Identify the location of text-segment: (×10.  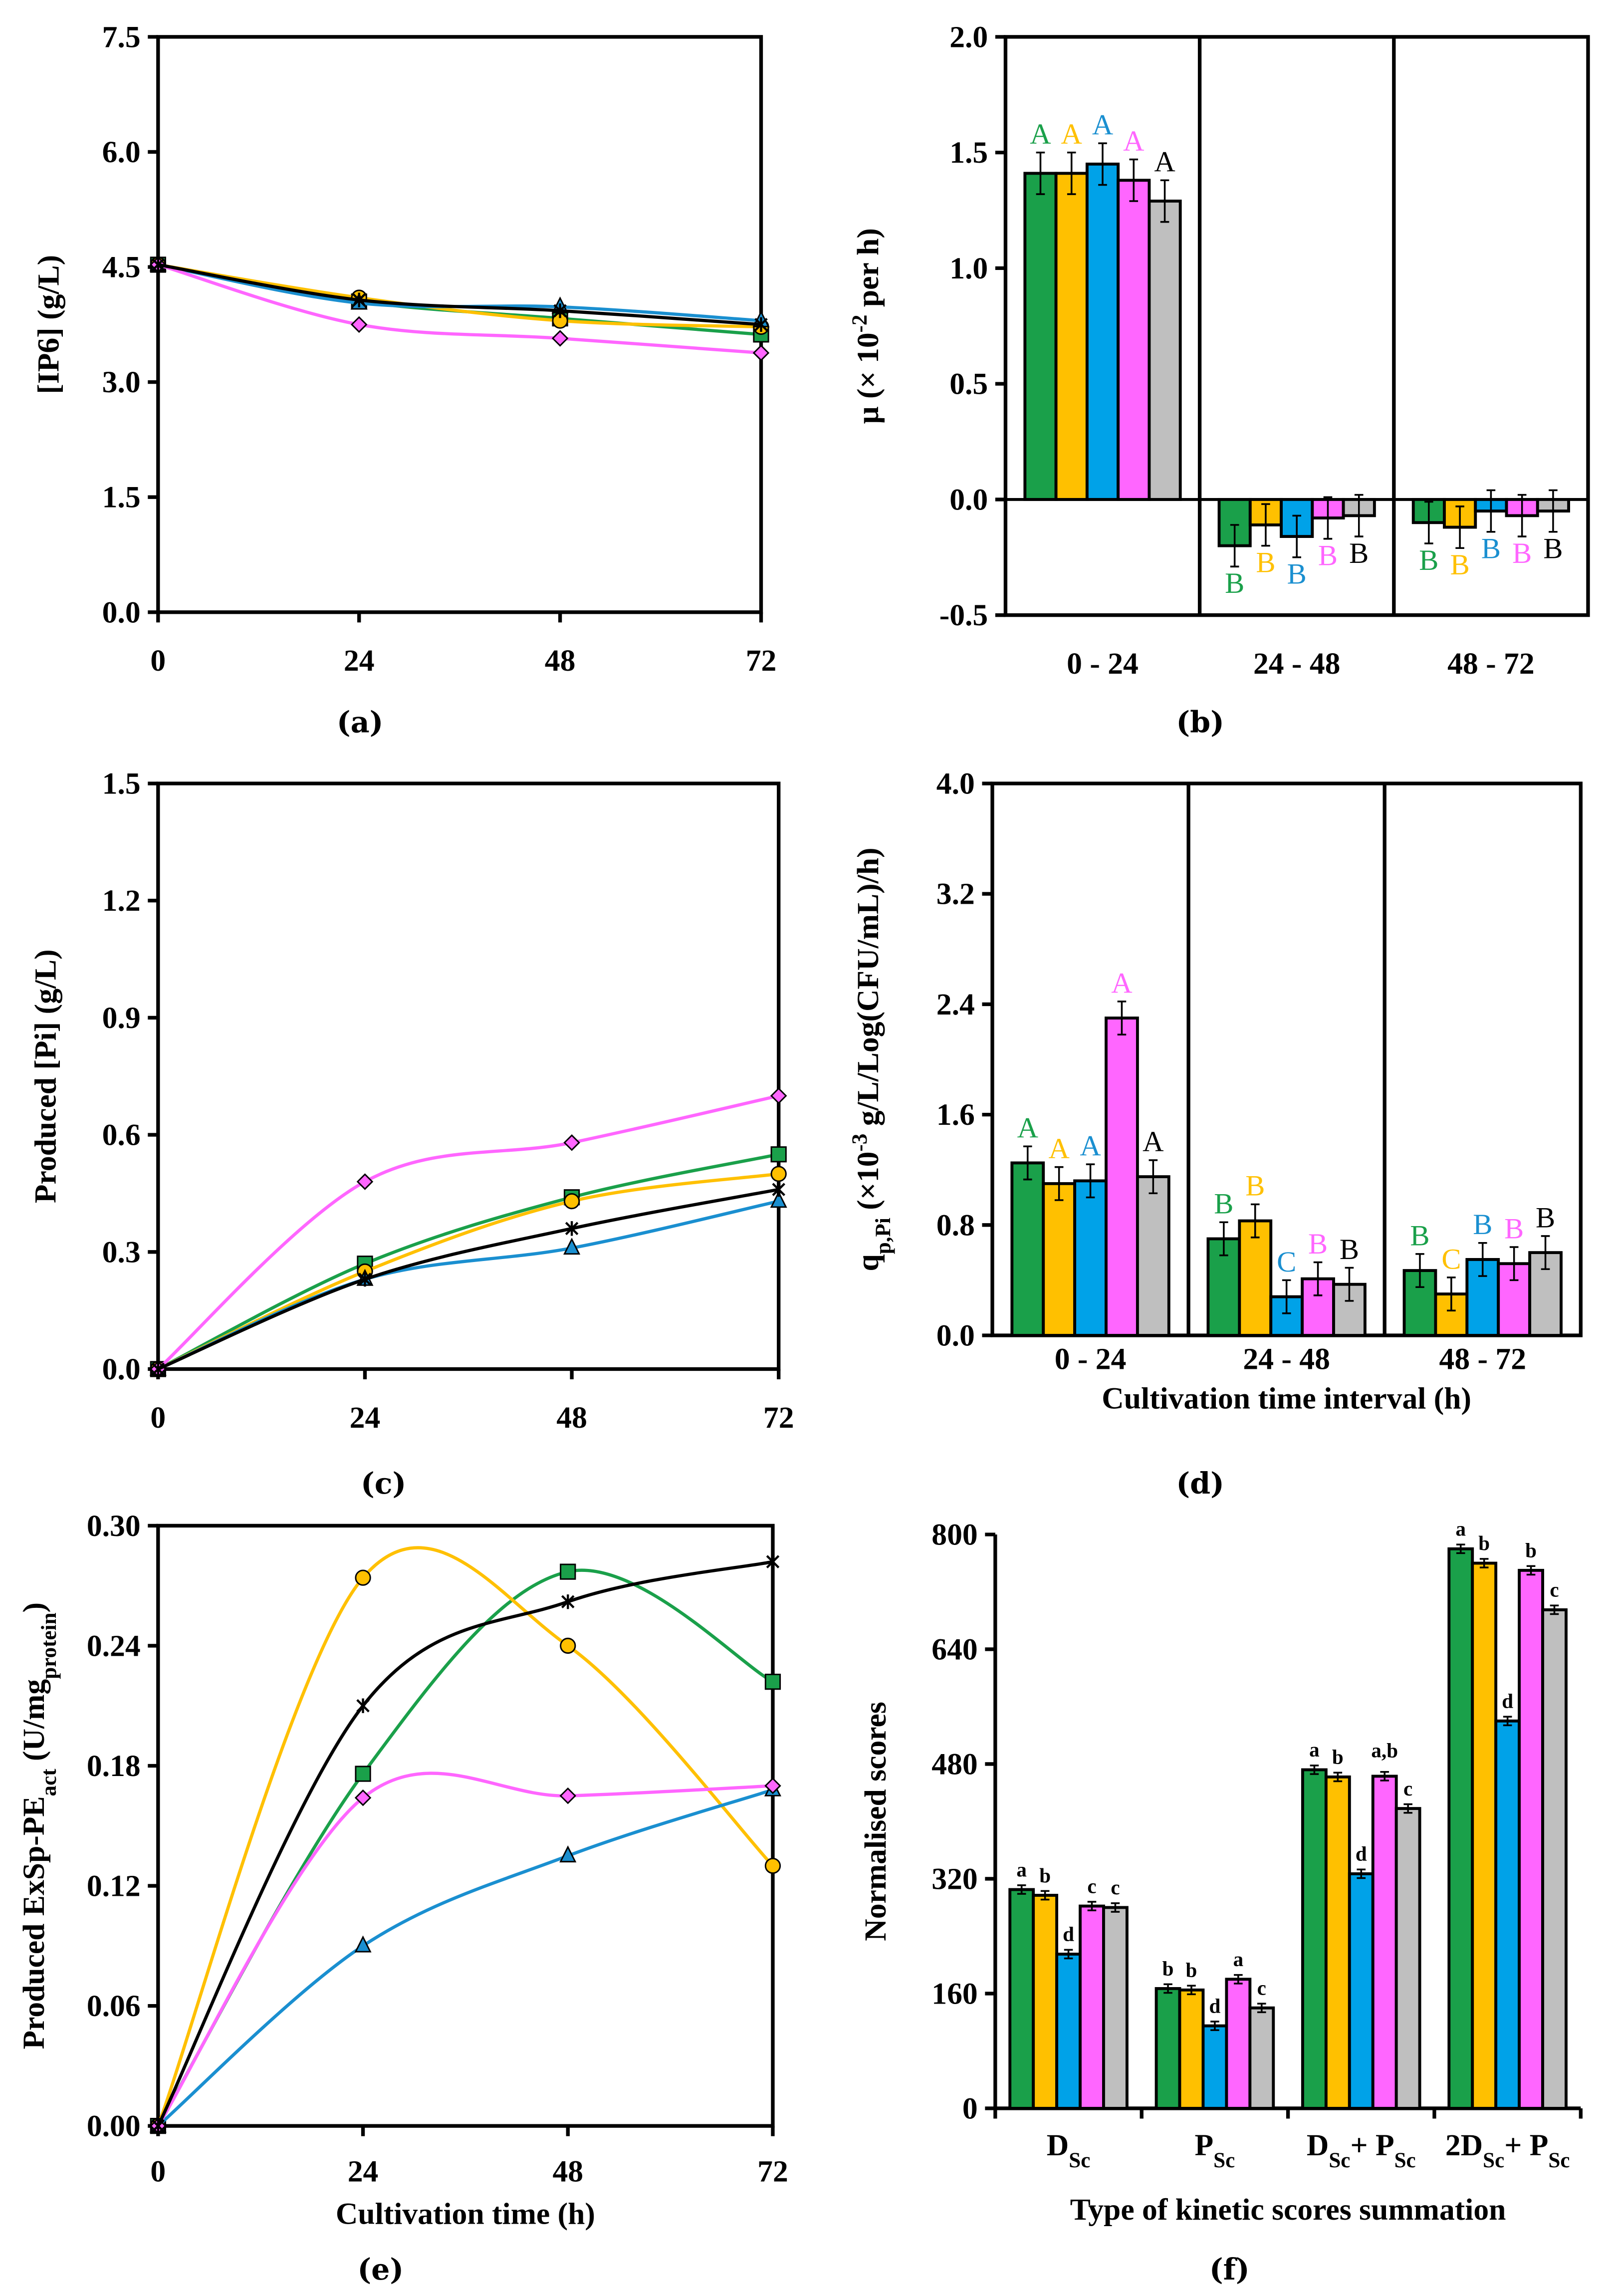
(868, 1185).